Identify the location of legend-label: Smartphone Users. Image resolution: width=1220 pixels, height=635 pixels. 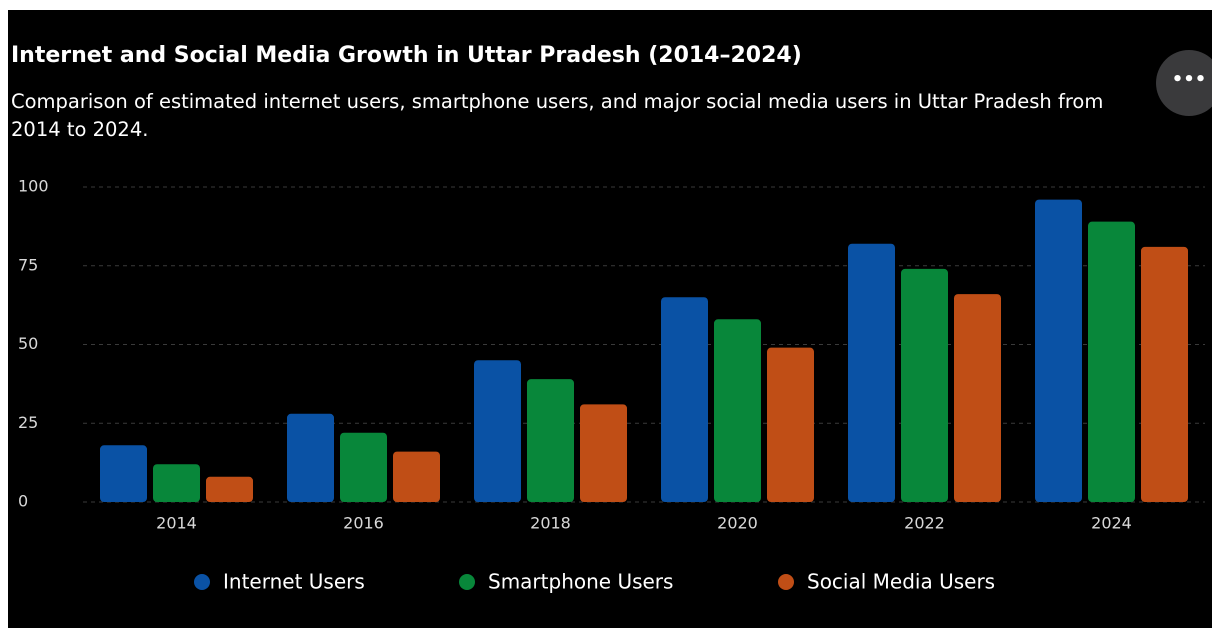
(580, 582).